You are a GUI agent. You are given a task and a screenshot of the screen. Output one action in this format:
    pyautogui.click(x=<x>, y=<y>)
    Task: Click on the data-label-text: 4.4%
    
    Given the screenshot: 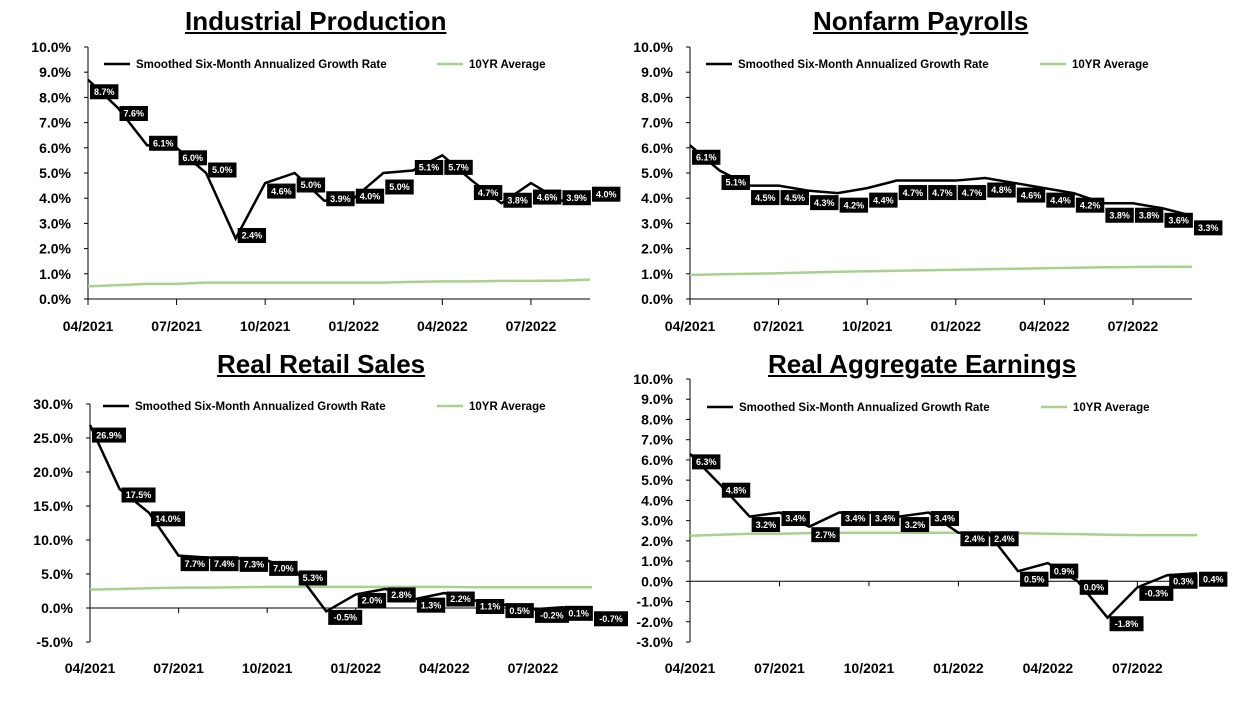 What is the action you would take?
    pyautogui.click(x=1060, y=200)
    